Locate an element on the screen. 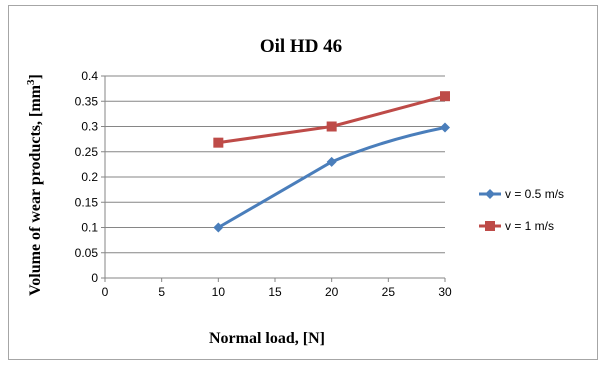  x-tick-label: 10 is located at coordinates (219, 292).